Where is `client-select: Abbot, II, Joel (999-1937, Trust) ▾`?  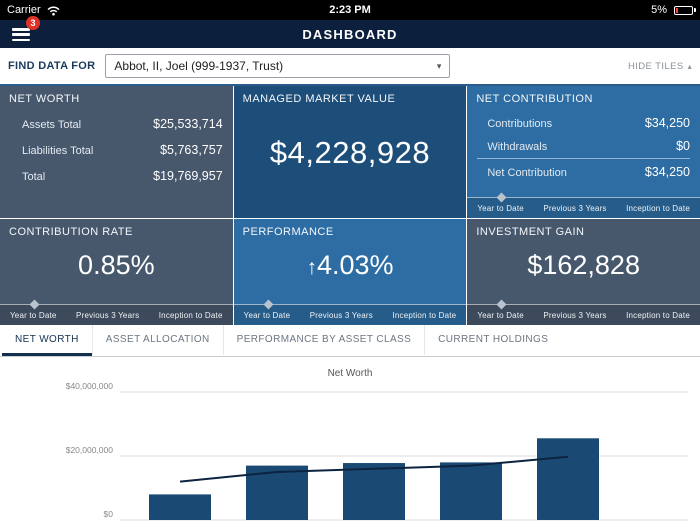 client-select: Abbot, II, Joel (999-1937, Trust) ▾ is located at coordinates (278, 66).